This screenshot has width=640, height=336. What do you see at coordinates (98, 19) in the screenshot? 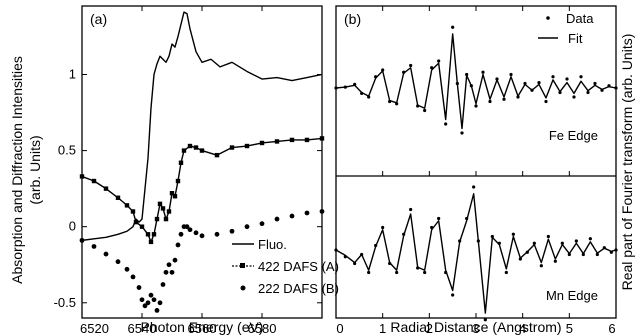
I see `panel-a-label: (a)` at bounding box center [98, 19].